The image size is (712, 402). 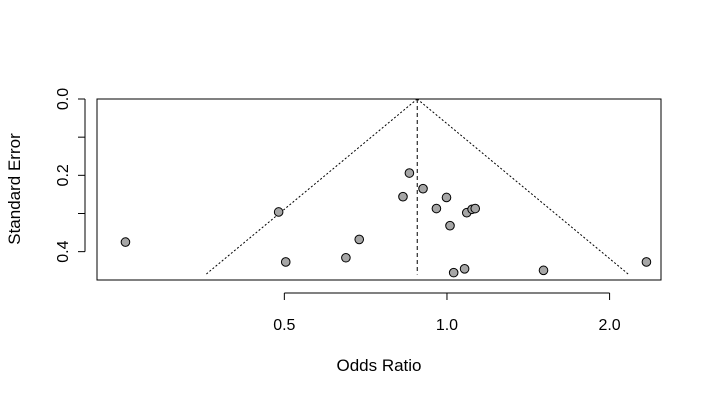 What do you see at coordinates (284, 325) in the screenshot?
I see `x-tick-label: 0.5` at bounding box center [284, 325].